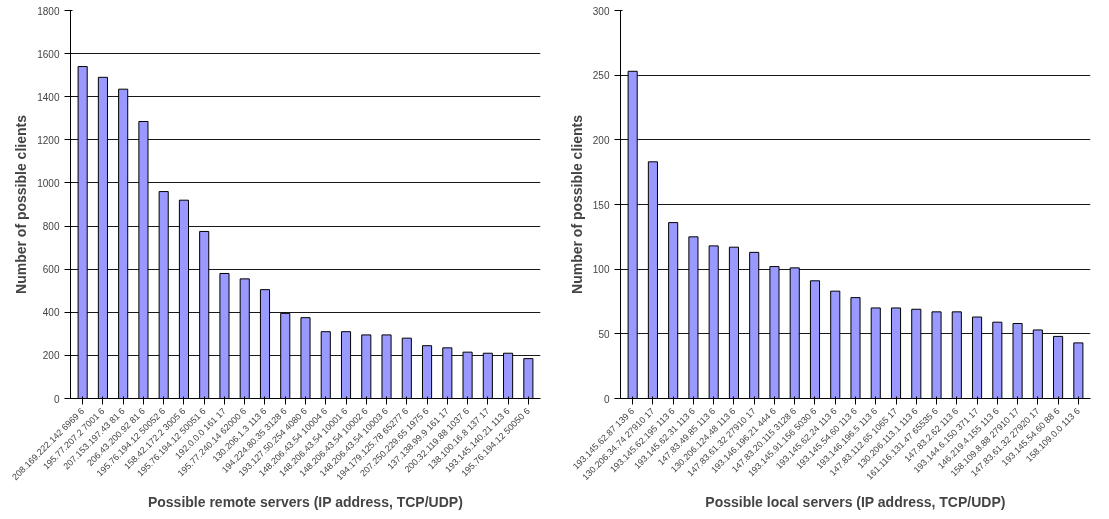 The width and height of the screenshot is (1109, 519). I want to click on y-tick-label: 800, so click(51, 227).